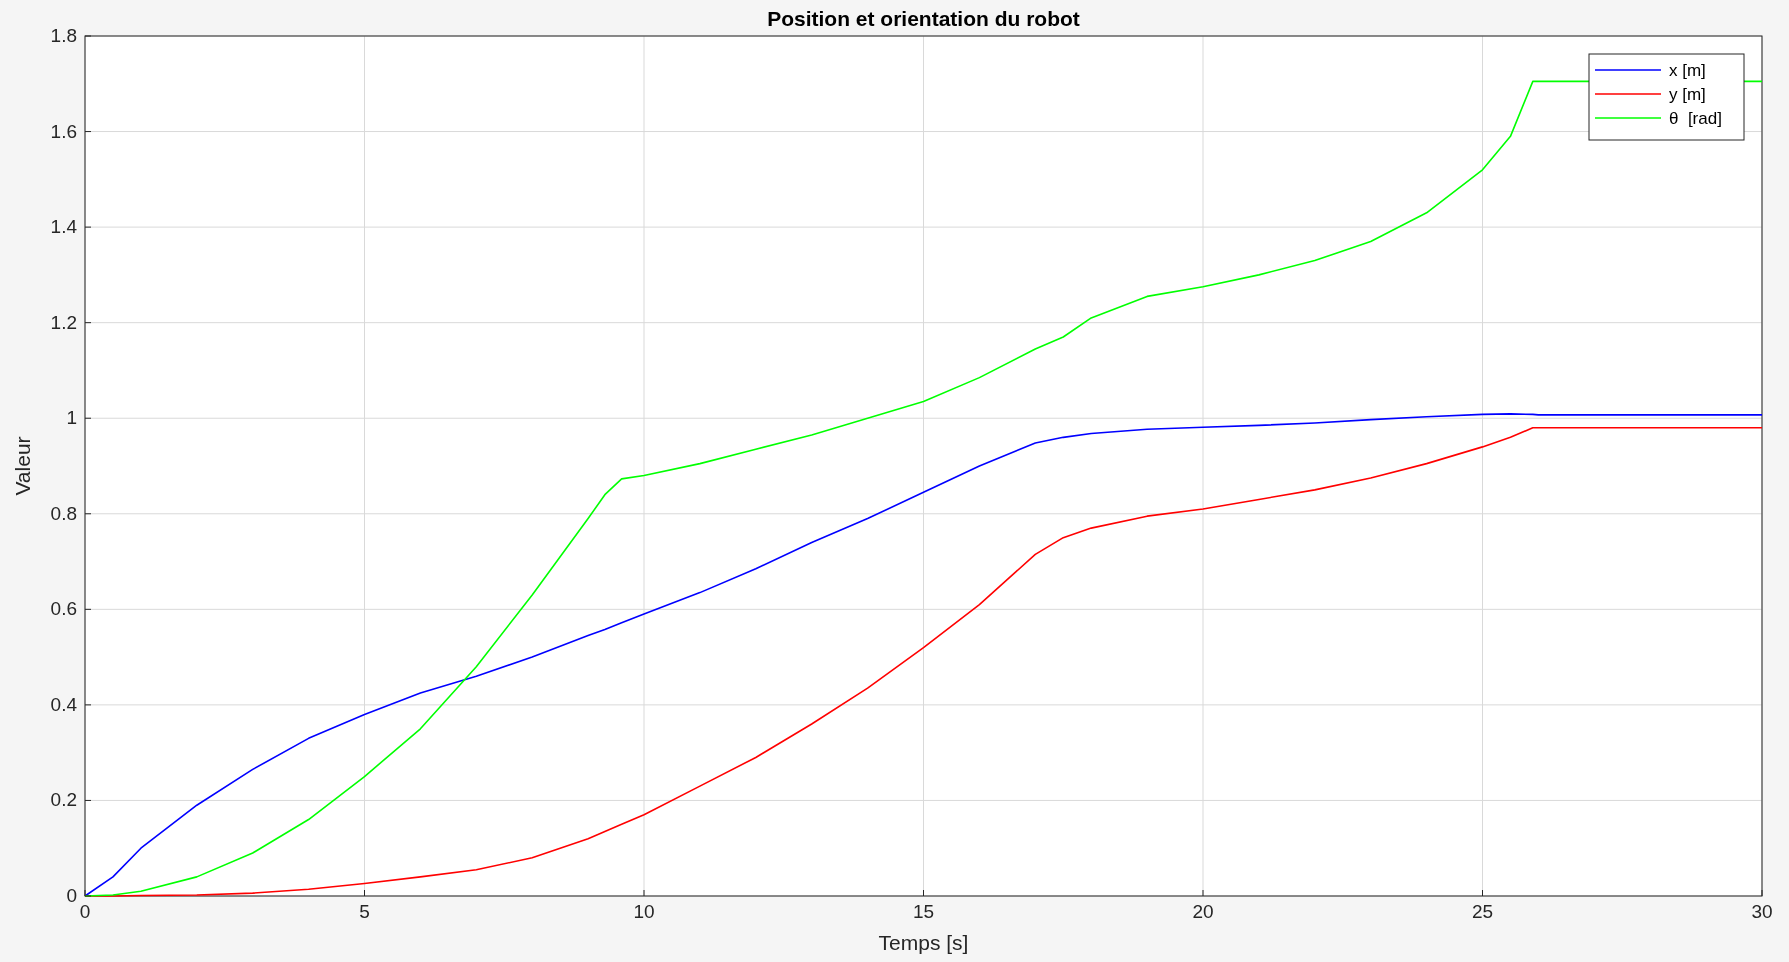  What do you see at coordinates (63, 800) in the screenshot?
I see `y-tick-label: 0.2` at bounding box center [63, 800].